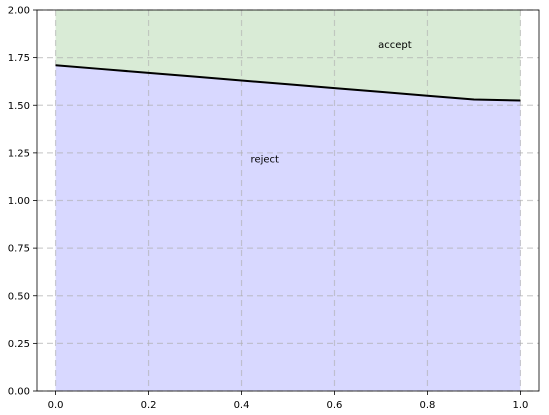  Describe the element at coordinates (265, 159) in the screenshot. I see `region-label-reject: reject` at that location.